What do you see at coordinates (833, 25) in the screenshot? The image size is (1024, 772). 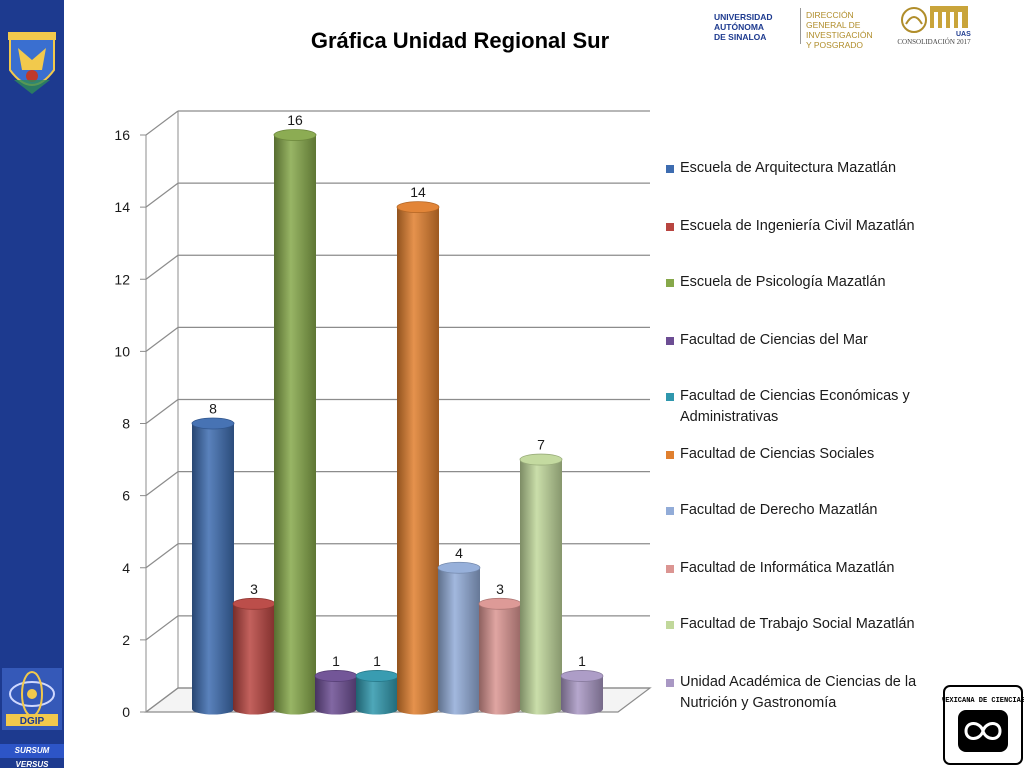 I see `office-line: GENERAL DE` at bounding box center [833, 25].